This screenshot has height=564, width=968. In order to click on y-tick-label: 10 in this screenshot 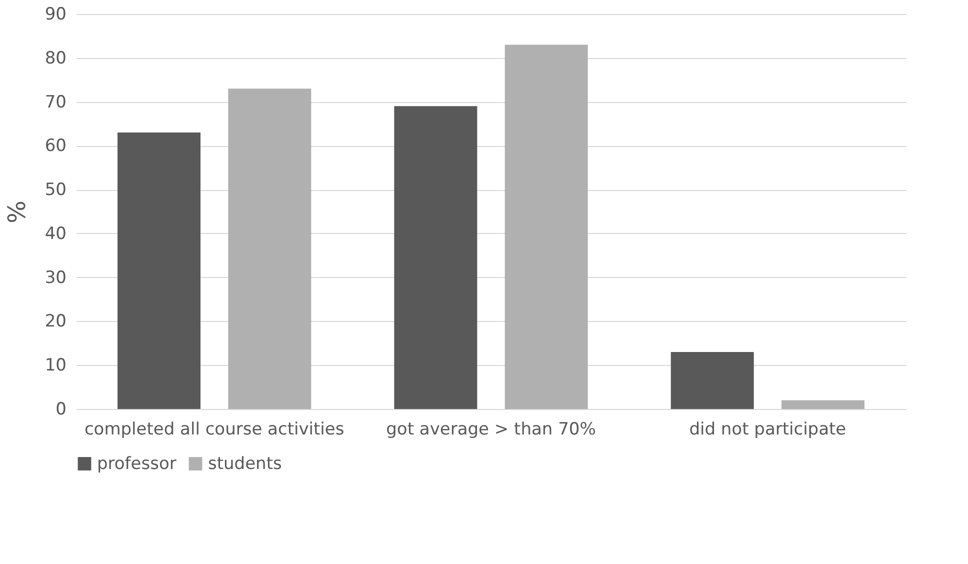, I will do `click(55, 366)`.